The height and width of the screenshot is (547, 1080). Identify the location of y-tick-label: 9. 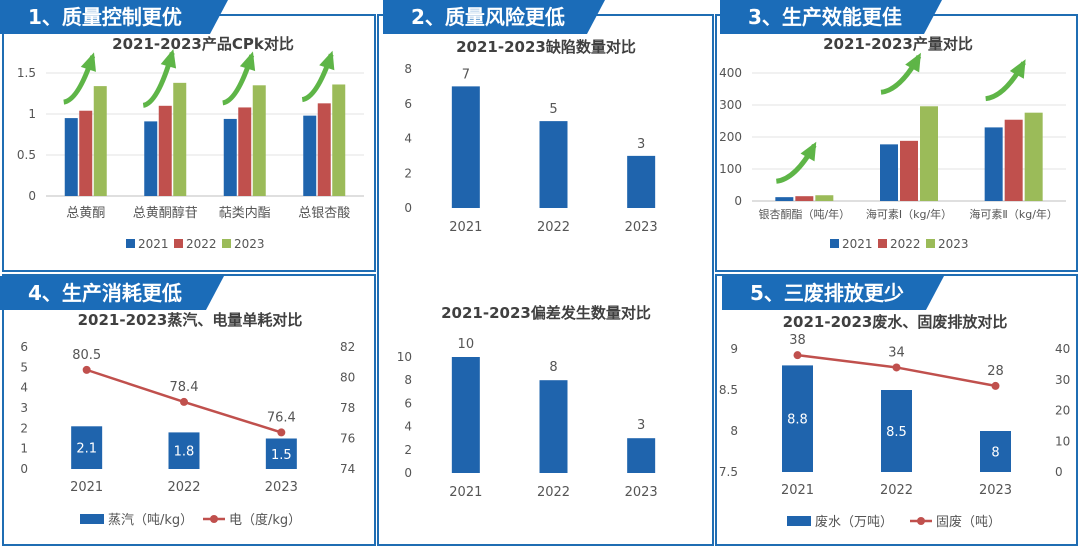
(734, 349).